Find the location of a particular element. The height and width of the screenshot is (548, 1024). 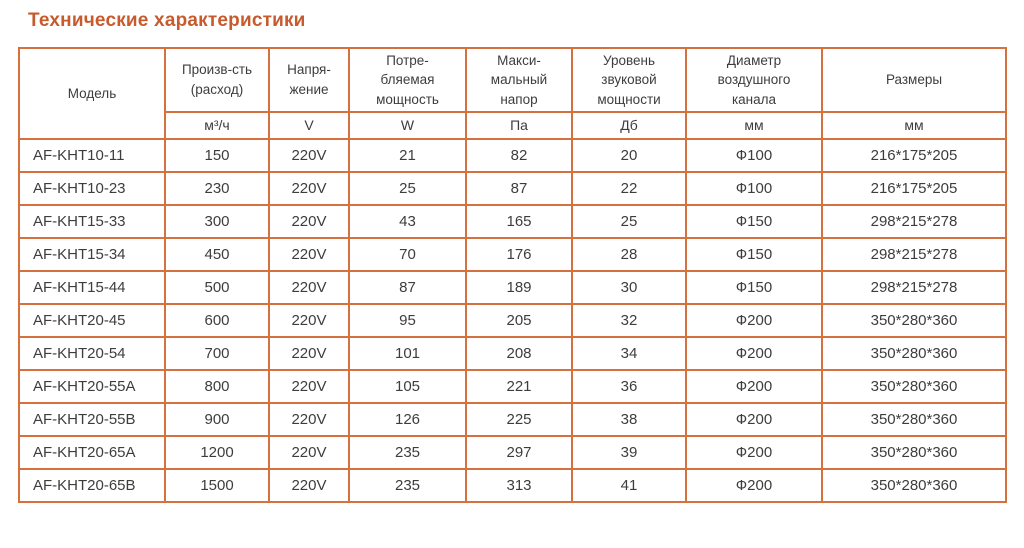

value-cell: 21 is located at coordinates (407, 155).